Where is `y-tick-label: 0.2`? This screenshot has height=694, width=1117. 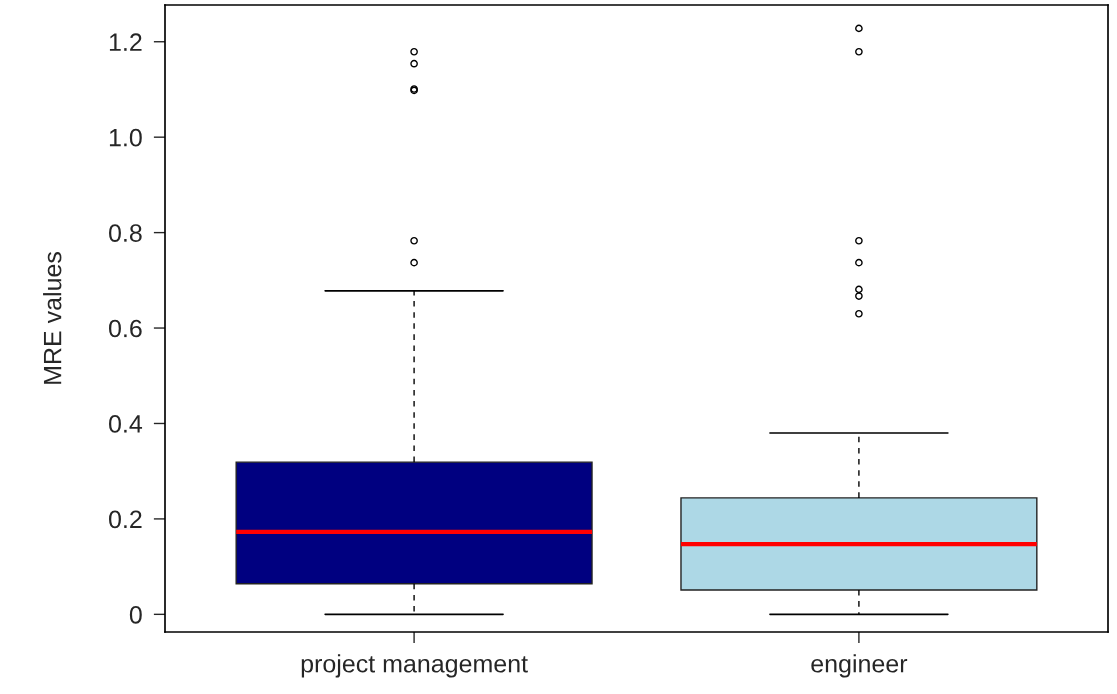
y-tick-label: 0.2 is located at coordinates (125, 519).